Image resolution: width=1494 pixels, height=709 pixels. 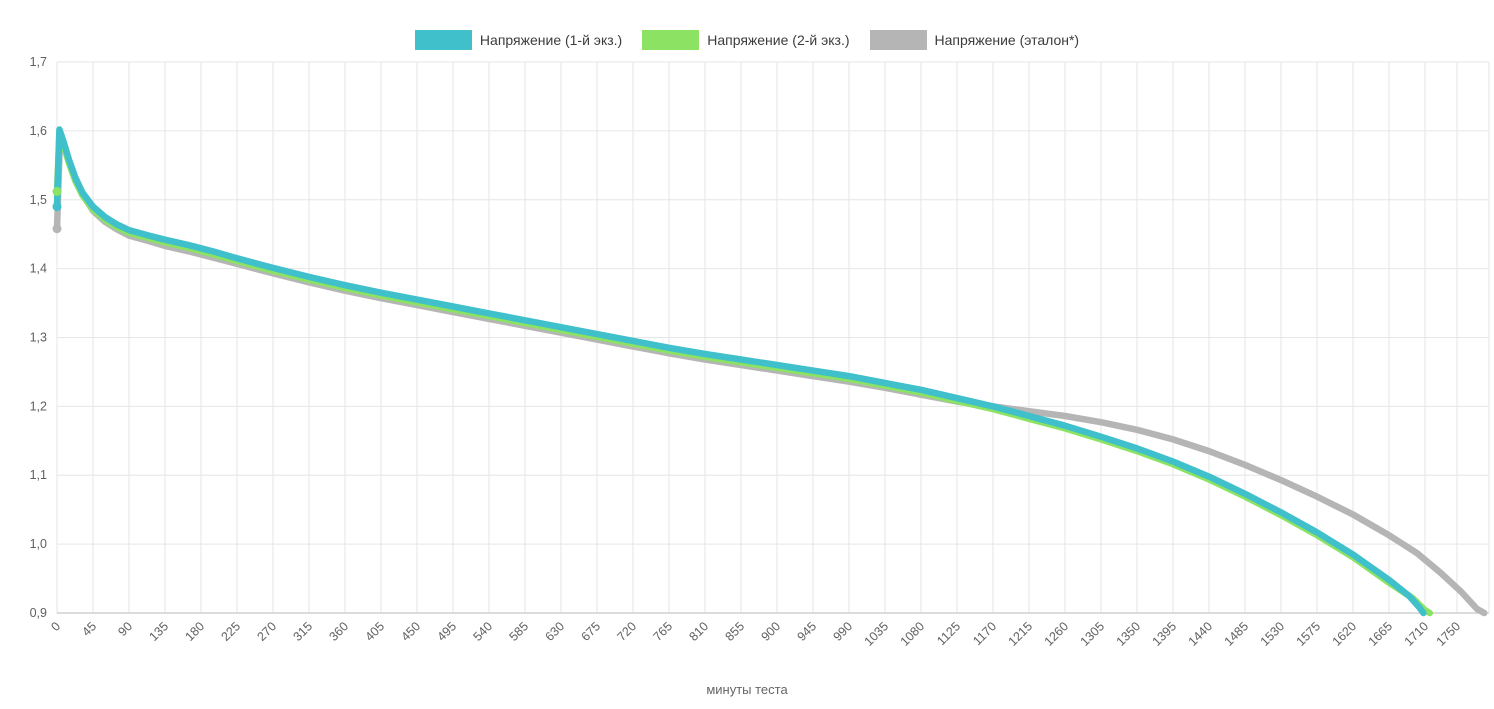 I want to click on legend-item-series1: Напряжение (1-й экз.), so click(x=518, y=40).